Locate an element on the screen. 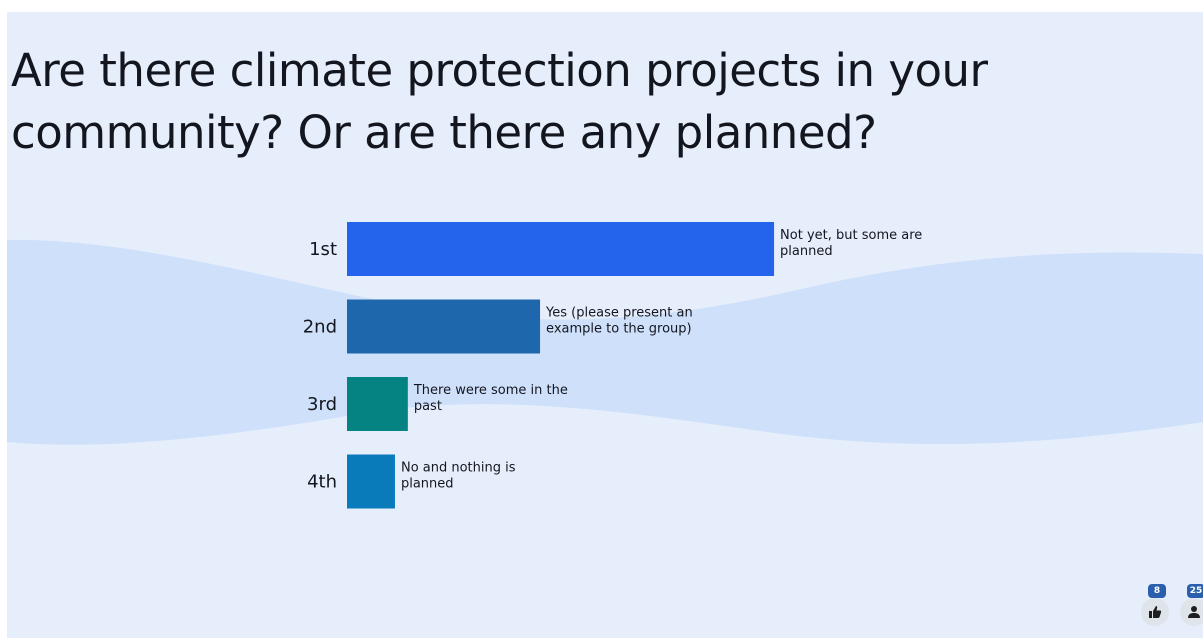 This screenshot has height=638, width=1203. participants-button is located at coordinates (1191, 612).